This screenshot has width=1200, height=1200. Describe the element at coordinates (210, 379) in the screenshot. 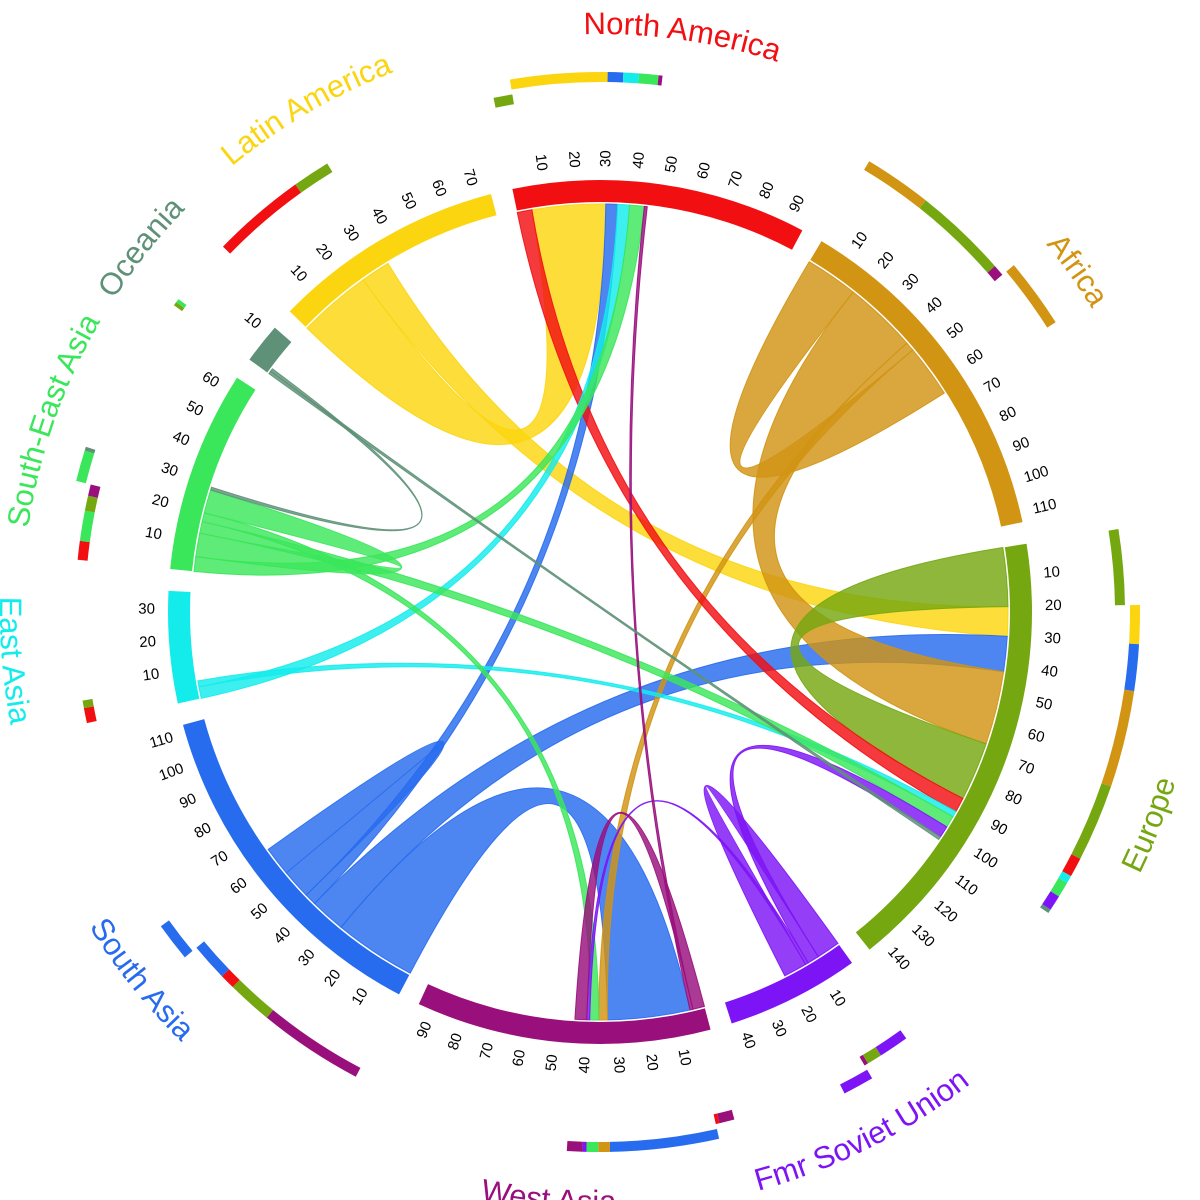

I see `tick-label-south-east-asia-60: 60` at that location.